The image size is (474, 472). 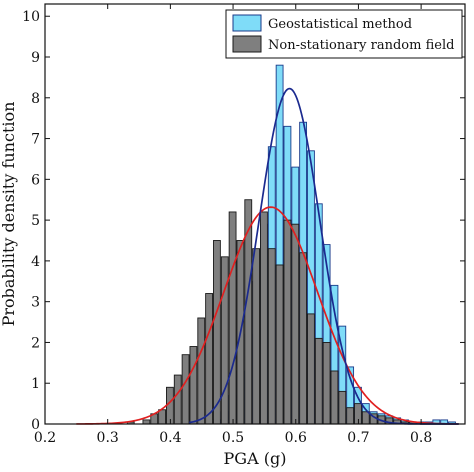 I want to click on legend-label-geostatistical: Geostatistical method, so click(x=340, y=24).